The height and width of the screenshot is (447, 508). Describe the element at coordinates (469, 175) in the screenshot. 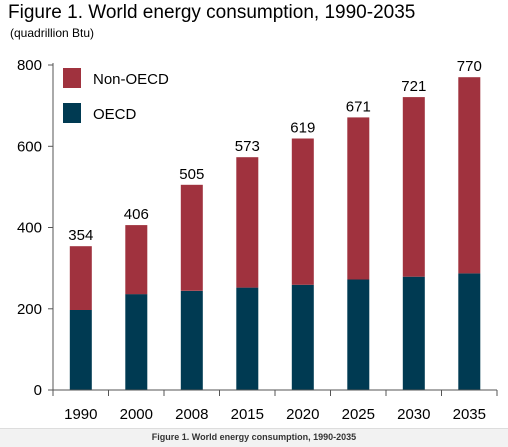

I see `bar-non-oecd-2035` at that location.